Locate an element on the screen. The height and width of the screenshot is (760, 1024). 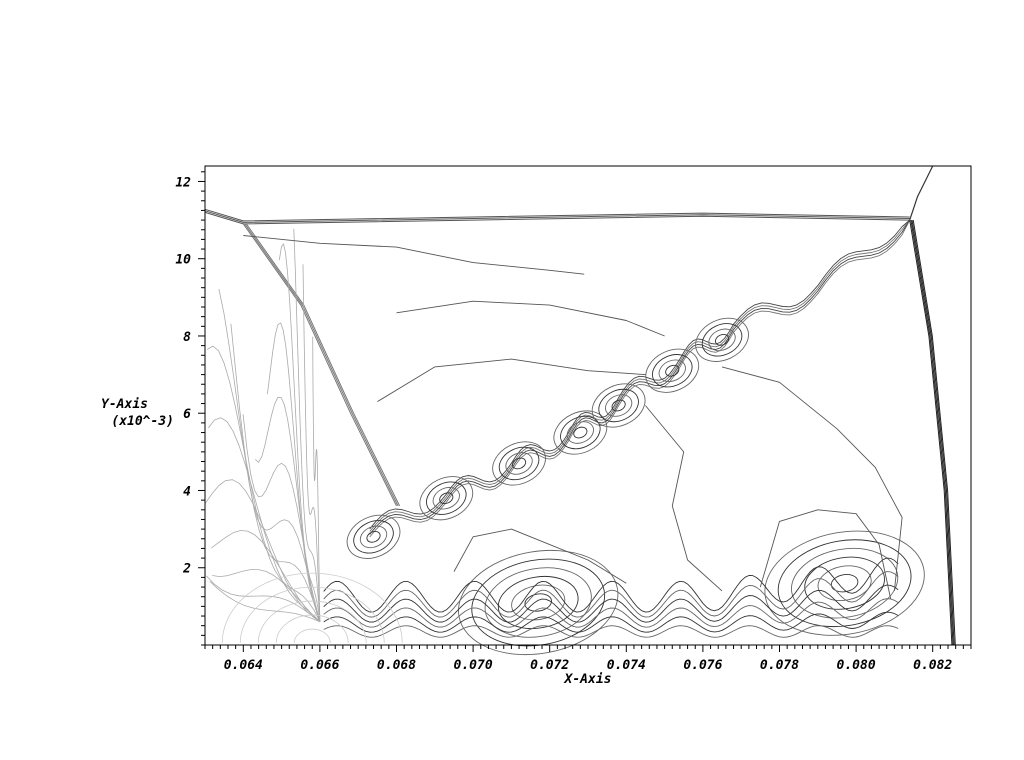
x-tick-label: 0.064 is located at coordinates (243, 665).